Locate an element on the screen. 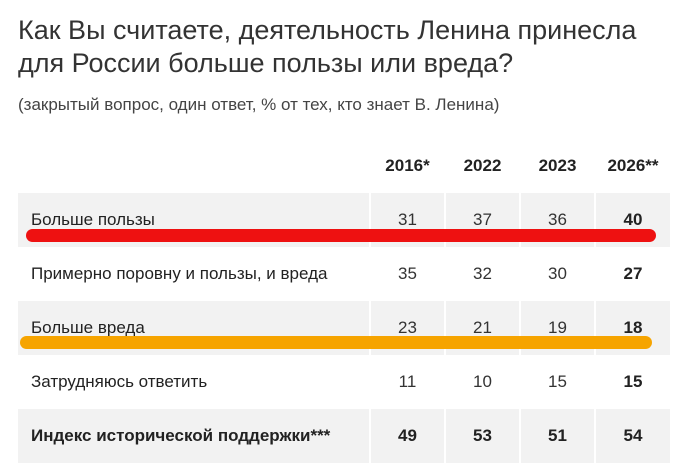  table-cell: 21 is located at coordinates (482, 328).